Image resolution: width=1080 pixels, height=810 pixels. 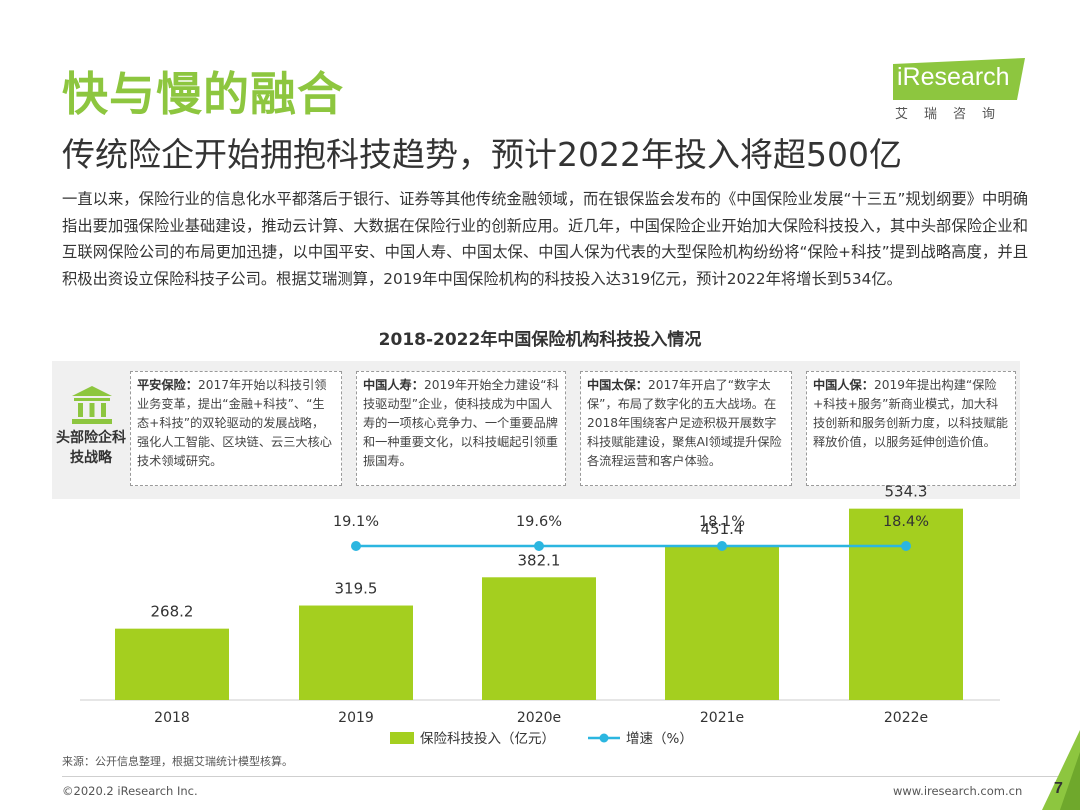 What do you see at coordinates (393, 385) in the screenshot?
I see `card-company-name: 中国人寿：` at bounding box center [393, 385].